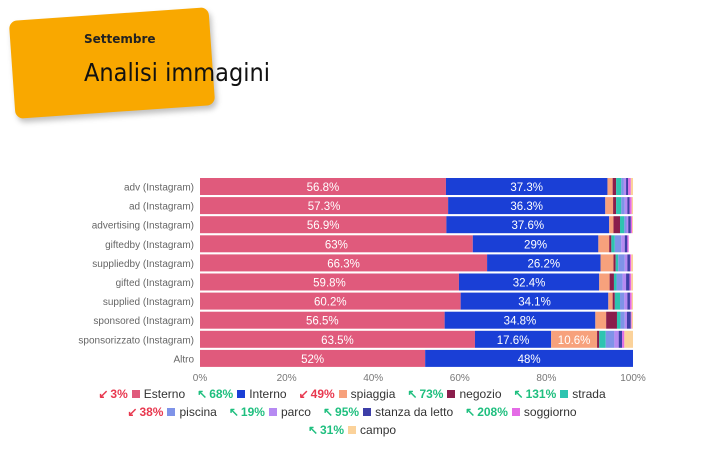  I want to click on data-label: 34.8%, so click(520, 322).